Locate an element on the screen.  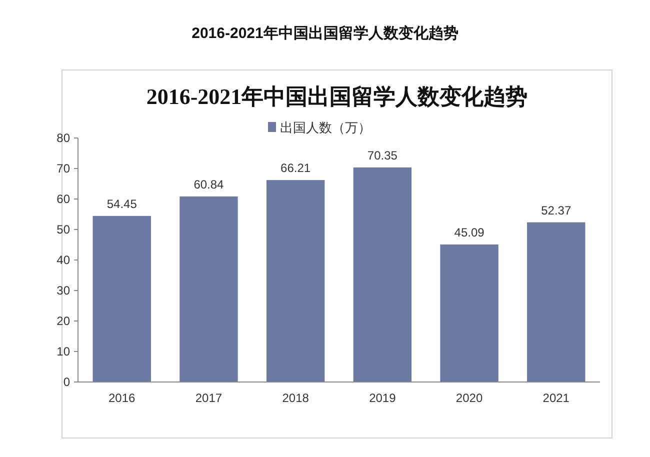
x-tick-label: 2016 is located at coordinates (122, 398).